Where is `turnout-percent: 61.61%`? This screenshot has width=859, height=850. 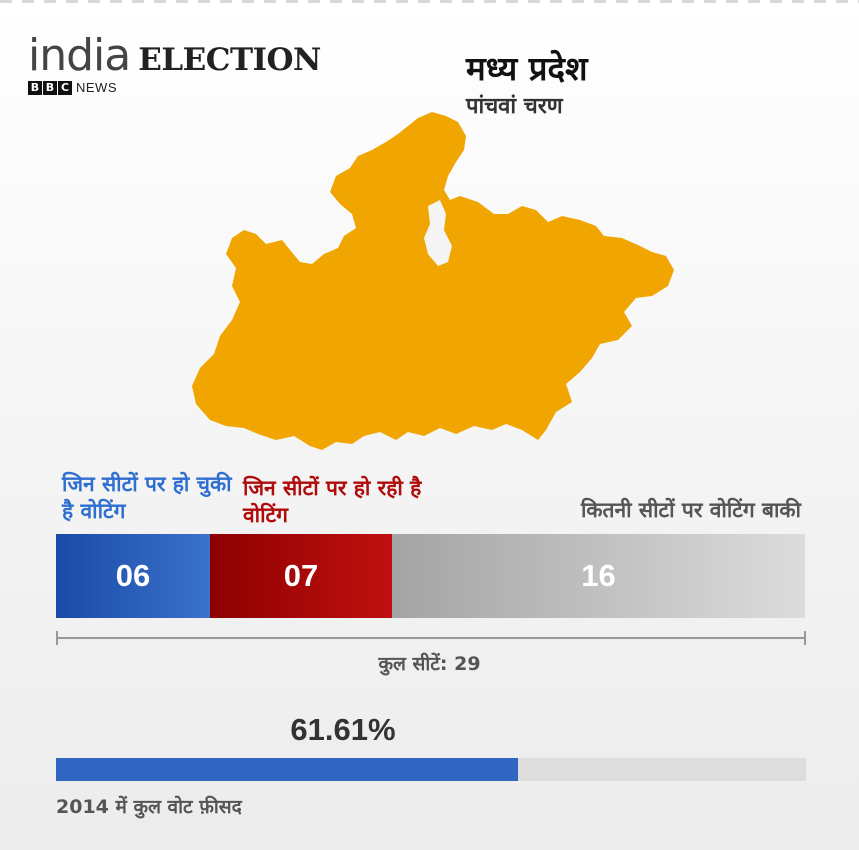 turnout-percent: 61.61% is located at coordinates (343, 729).